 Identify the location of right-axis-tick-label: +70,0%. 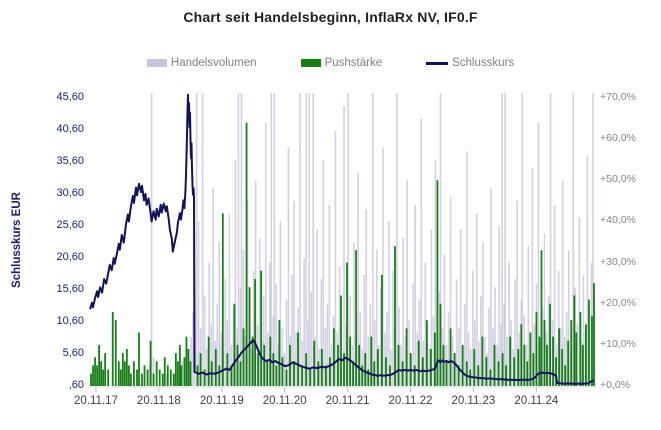
(618, 97).